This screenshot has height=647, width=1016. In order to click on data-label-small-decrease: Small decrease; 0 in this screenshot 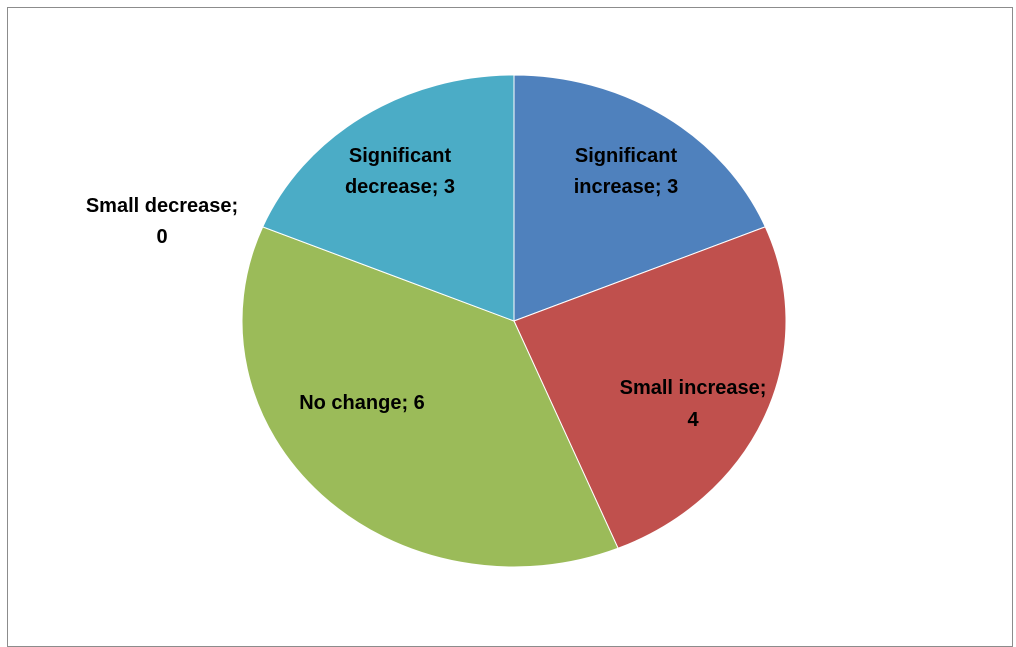, I will do `click(162, 221)`.